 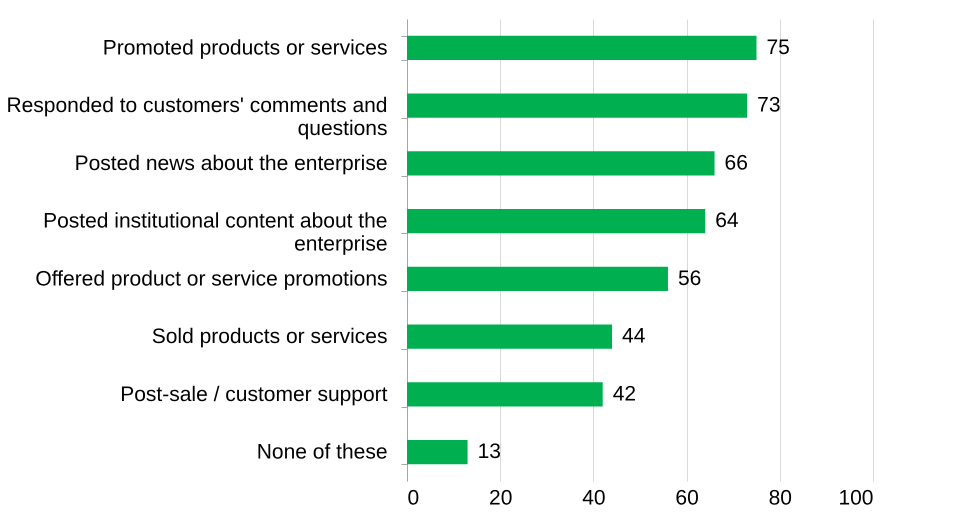 What do you see at coordinates (687, 498) in the screenshot?
I see `x-tick-label: 60` at bounding box center [687, 498].